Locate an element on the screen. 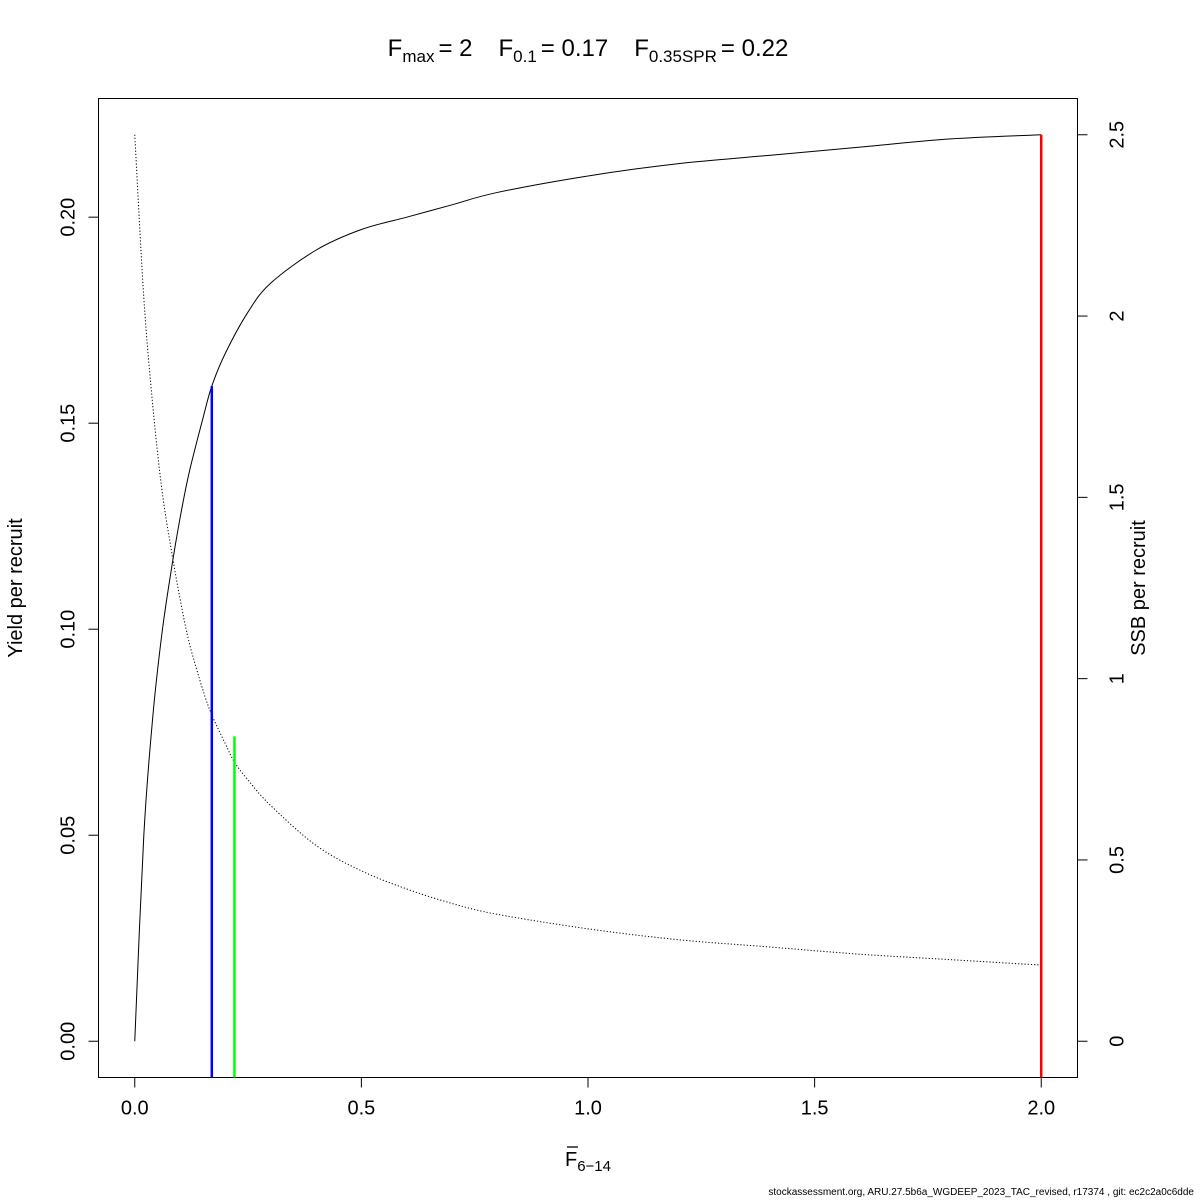 Image resolution: width=1200 pixels, height=1200 pixels. y-tick-label-left: 0.15 is located at coordinates (69, 423).